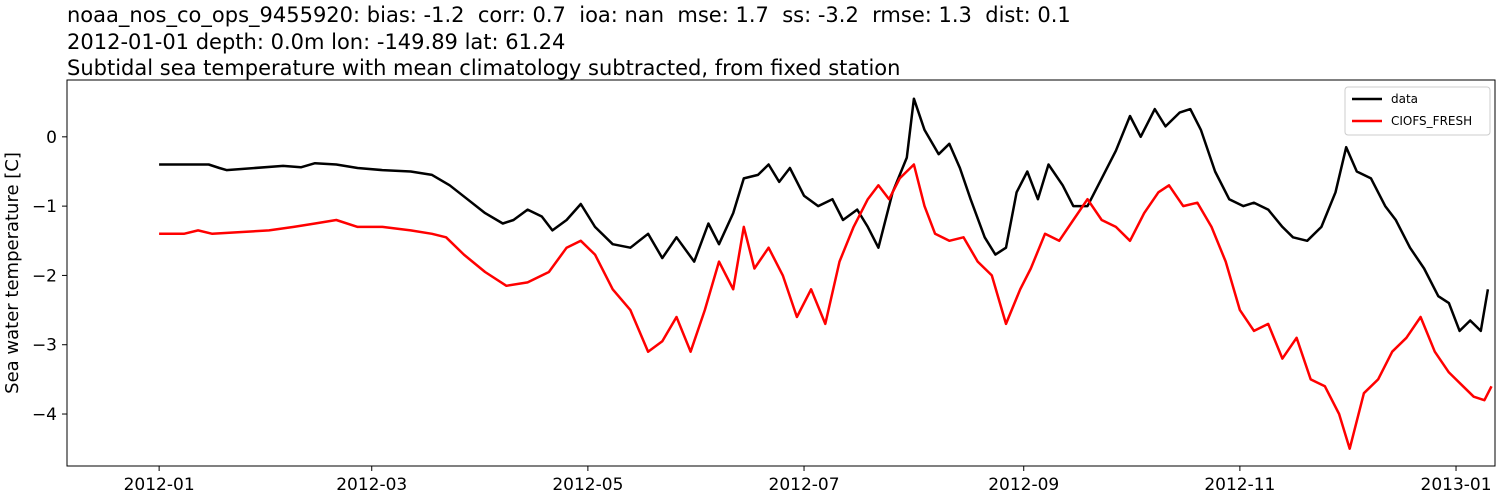  I want to click on y-tick-label: −2, so click(44, 276).